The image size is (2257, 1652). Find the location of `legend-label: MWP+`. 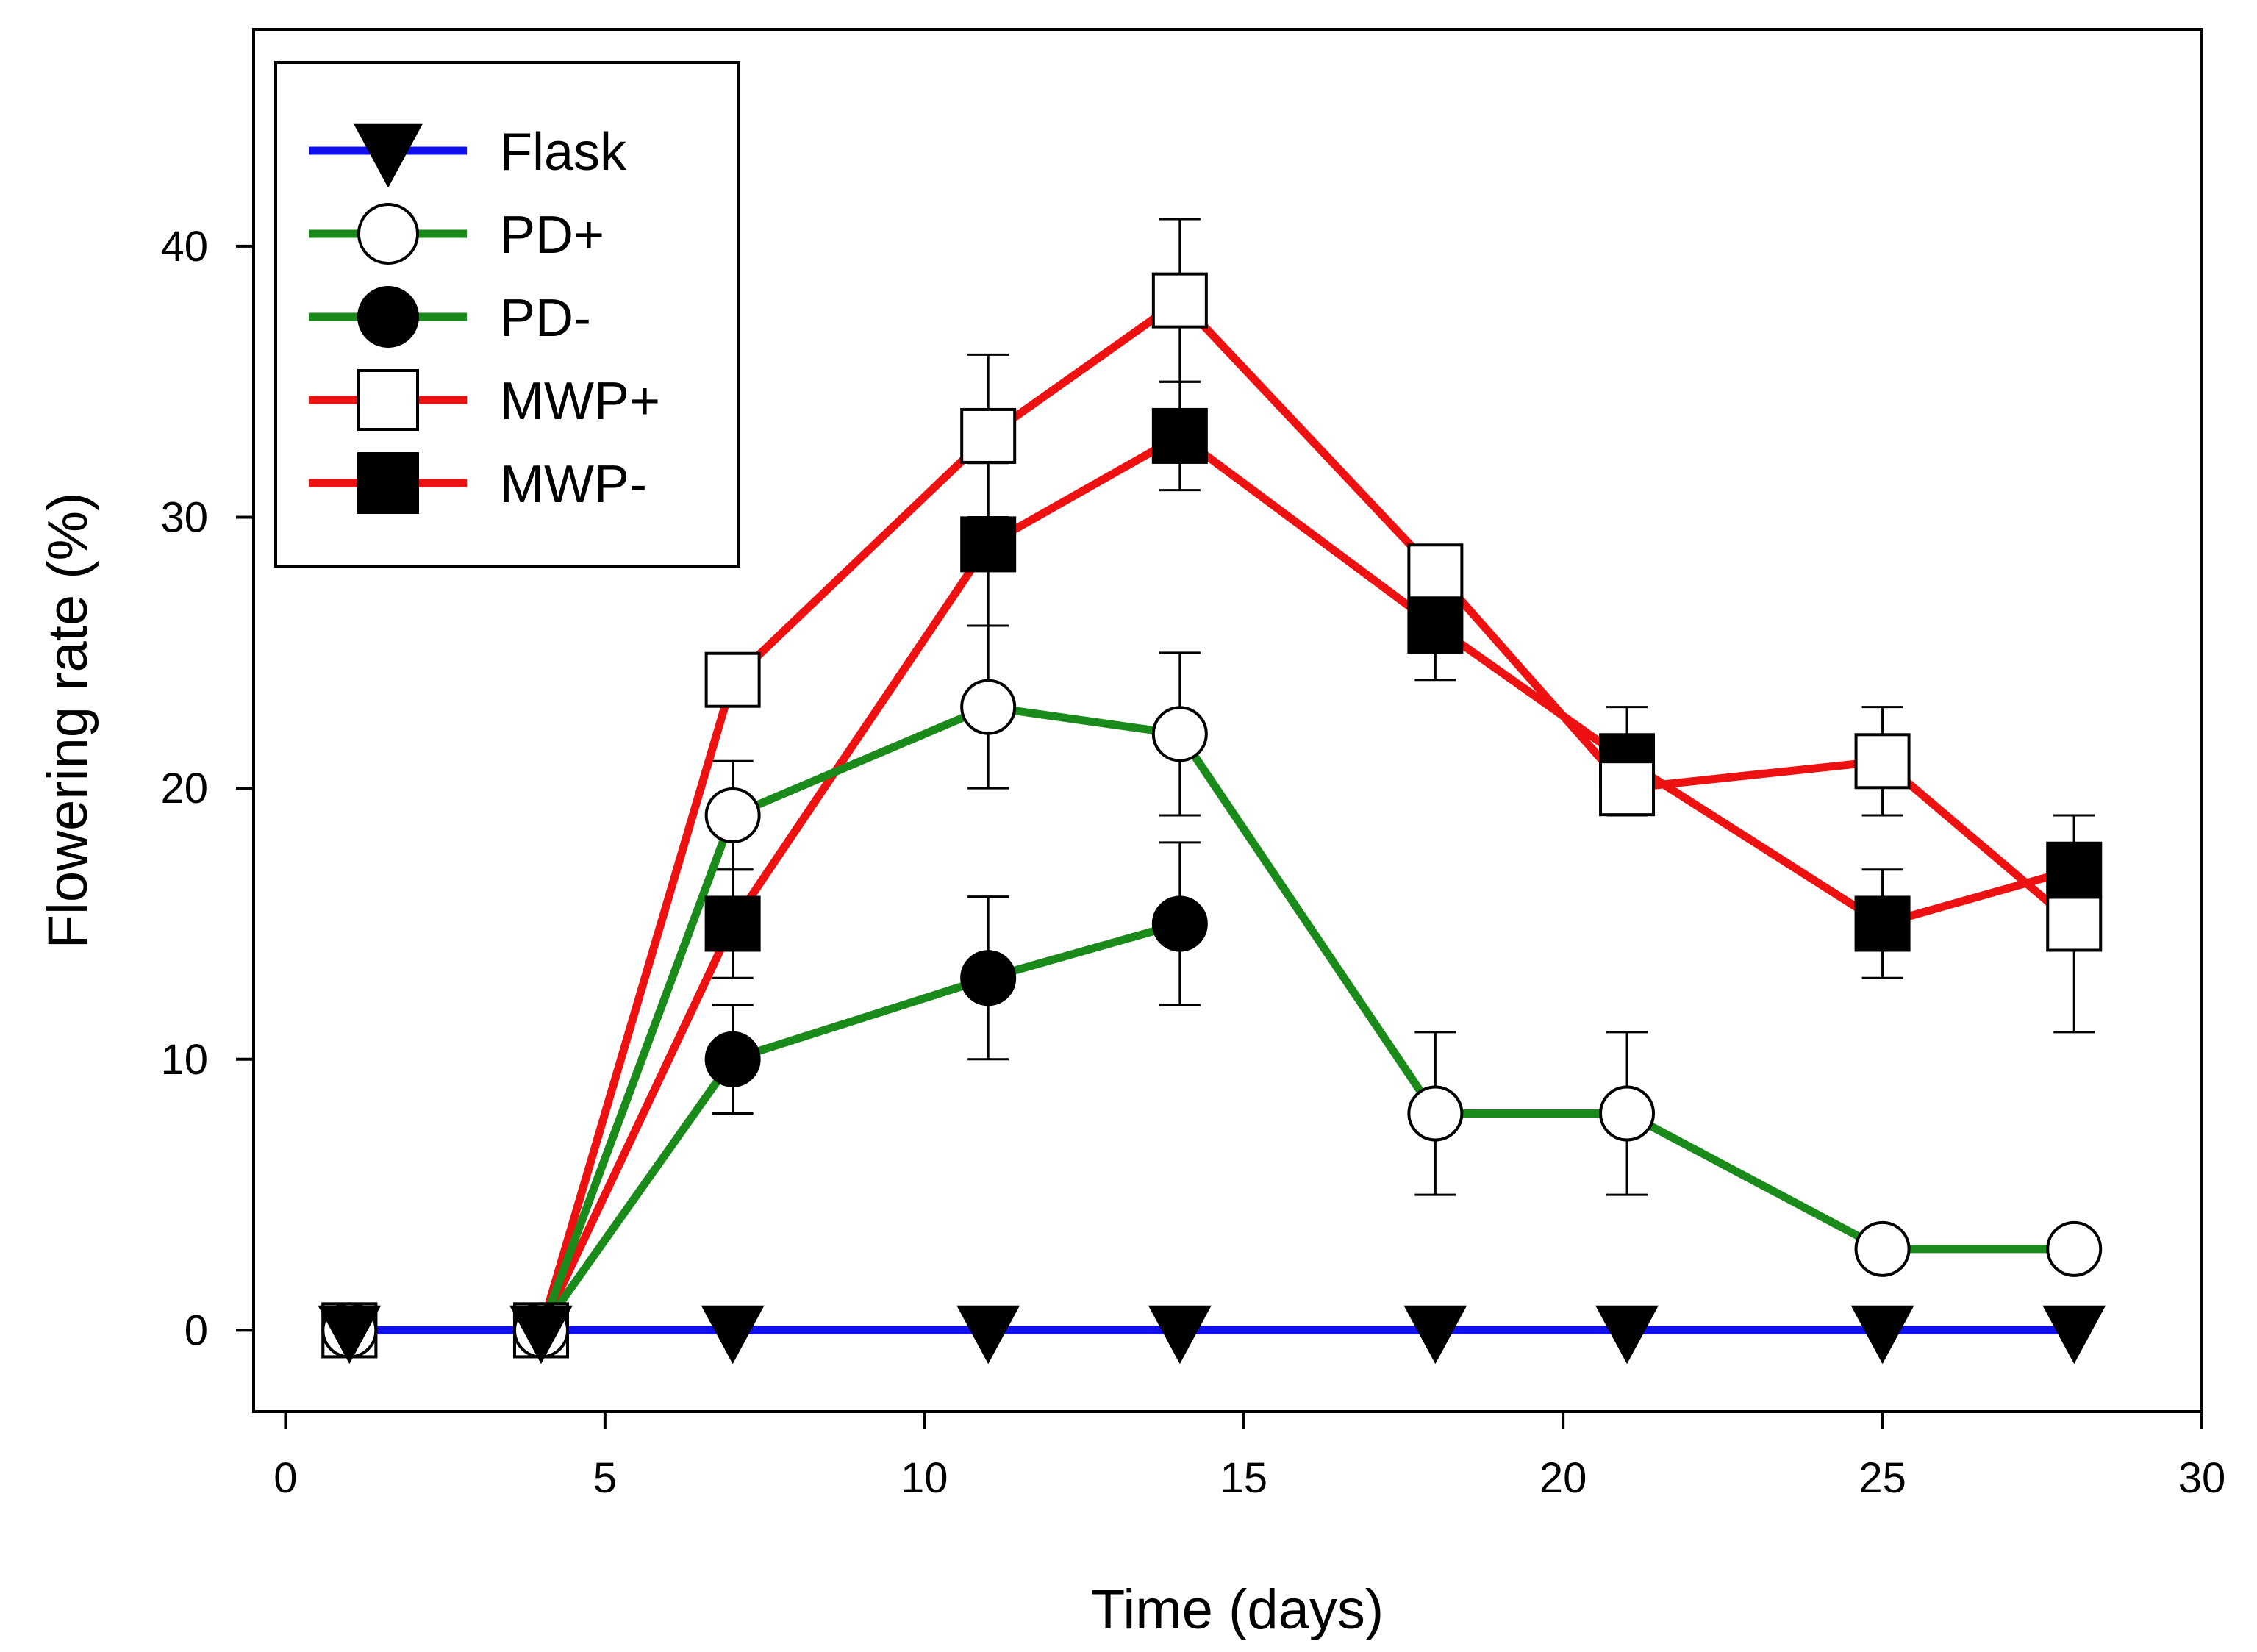

legend-label: MWP+ is located at coordinates (580, 401).